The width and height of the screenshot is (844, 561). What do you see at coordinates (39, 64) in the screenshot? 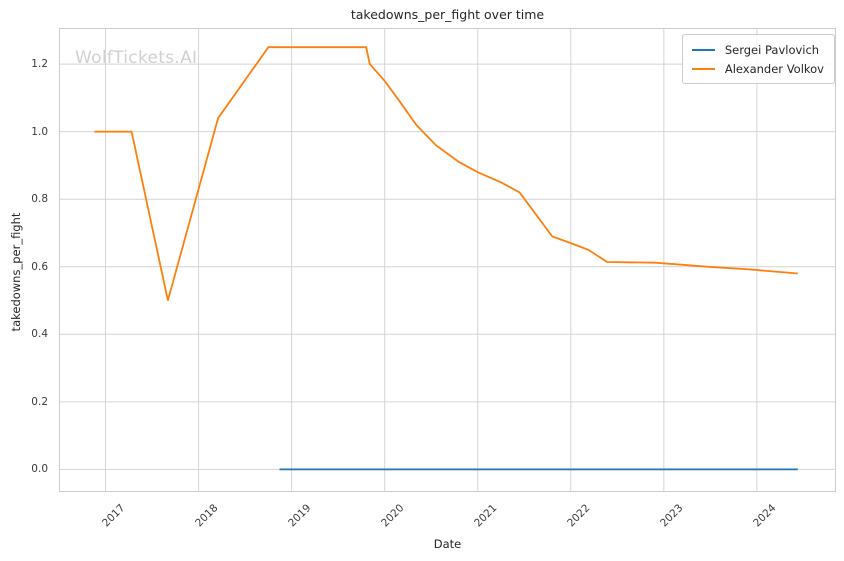
I see `y-tick-label: 1.2` at bounding box center [39, 64].